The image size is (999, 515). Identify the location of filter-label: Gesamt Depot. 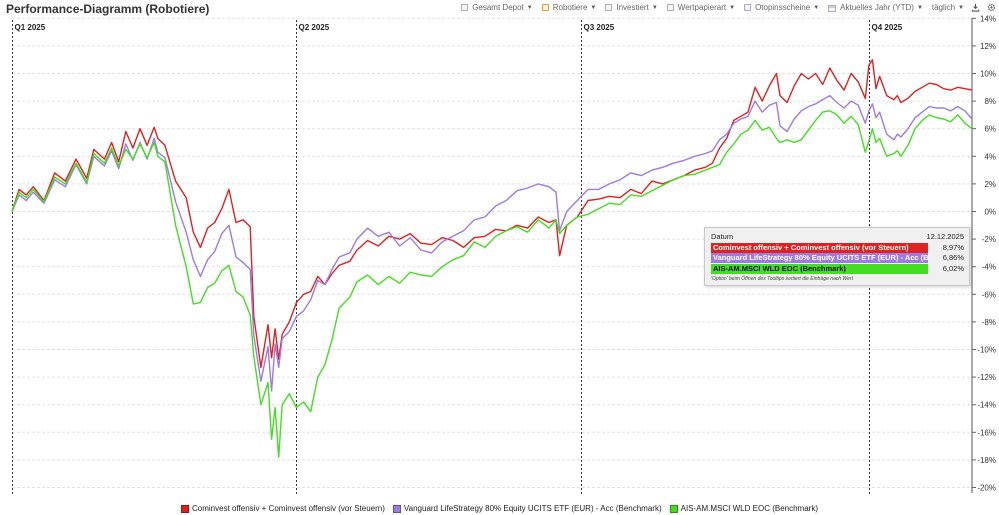
(498, 7).